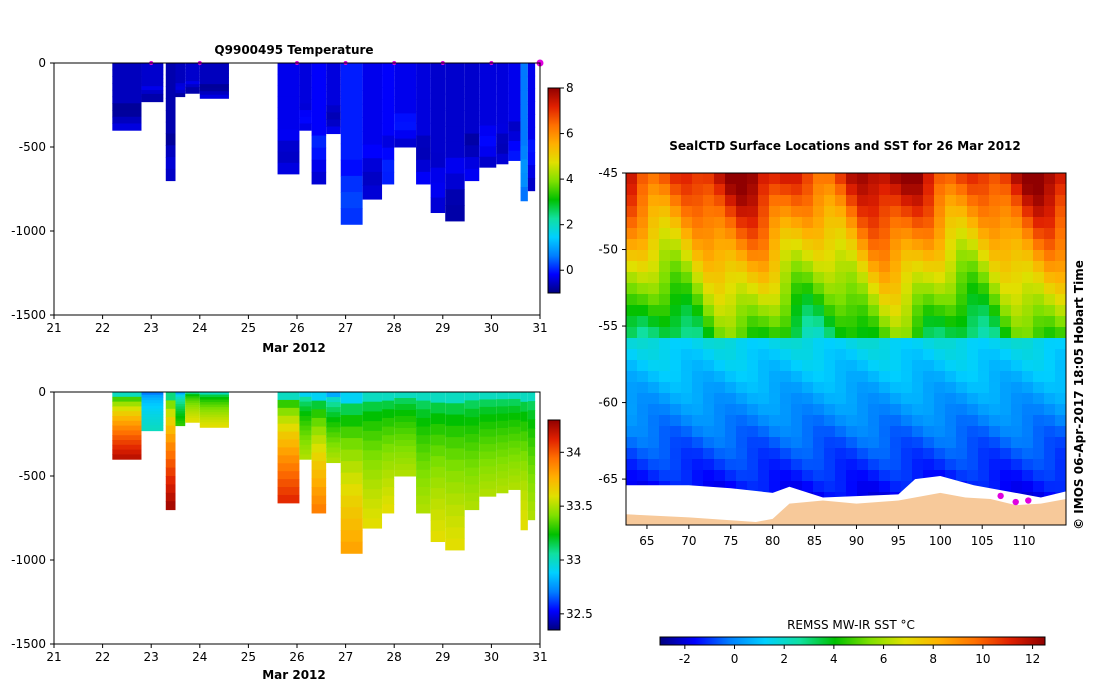 This screenshot has height=700, width=1099. Describe the element at coordinates (851, 625) in the screenshot. I see `sst-colorbar-label: REMSS MW-IR SST °C` at that location.